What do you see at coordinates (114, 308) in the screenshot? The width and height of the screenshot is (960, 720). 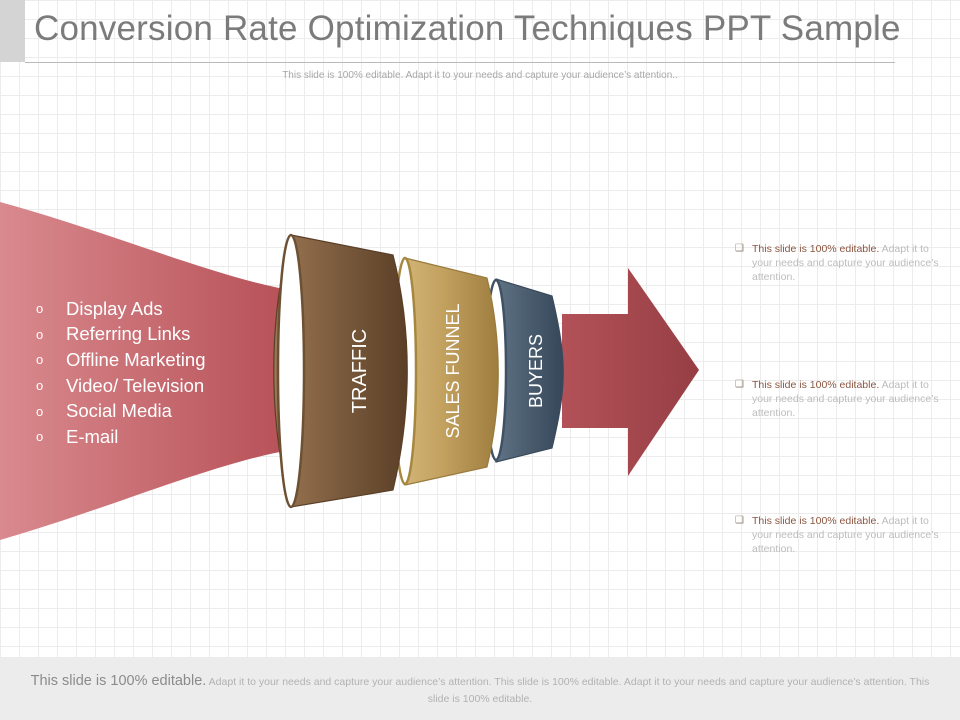 I see `source-label: Display Ads` at bounding box center [114, 308].